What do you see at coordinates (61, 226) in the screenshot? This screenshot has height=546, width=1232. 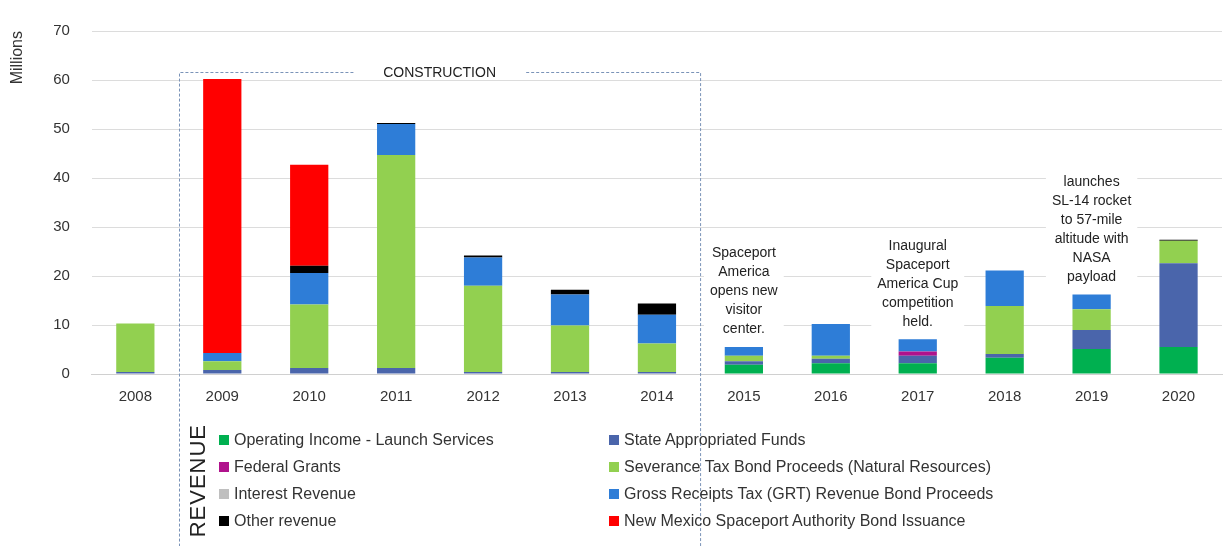 I see `y-tick-label: 30` at bounding box center [61, 226].